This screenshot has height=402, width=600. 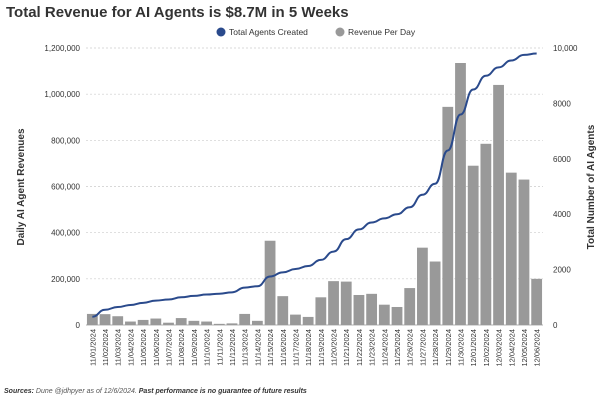 I want to click on x-tick-label: 11/10/2024, so click(x=207, y=347).